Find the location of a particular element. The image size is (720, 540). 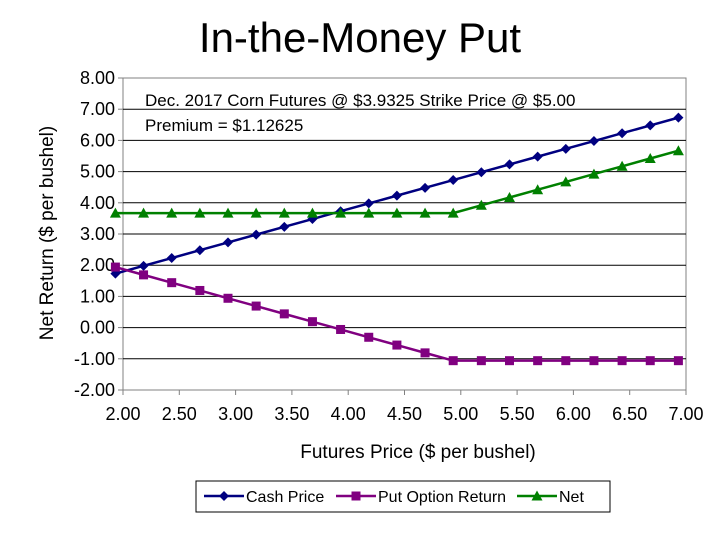

series-net is located at coordinates (396, 181).